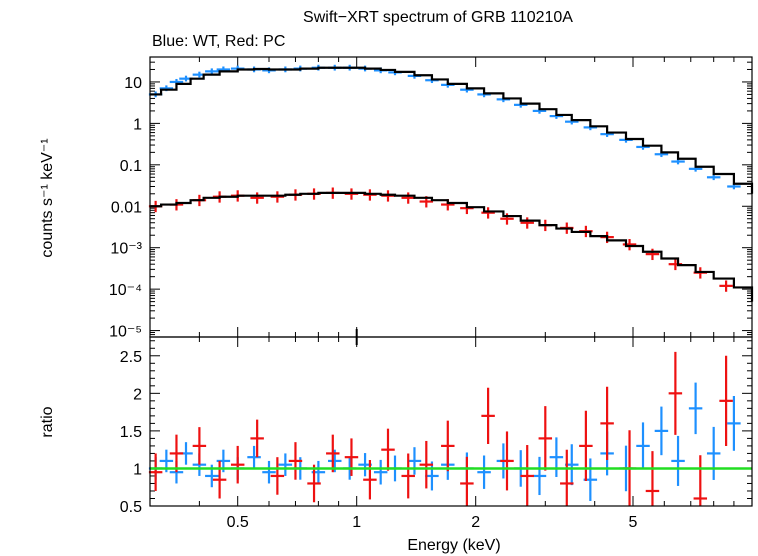  What do you see at coordinates (137, 469) in the screenshot?
I see `bottom-y-tick-label: 1` at bounding box center [137, 469].